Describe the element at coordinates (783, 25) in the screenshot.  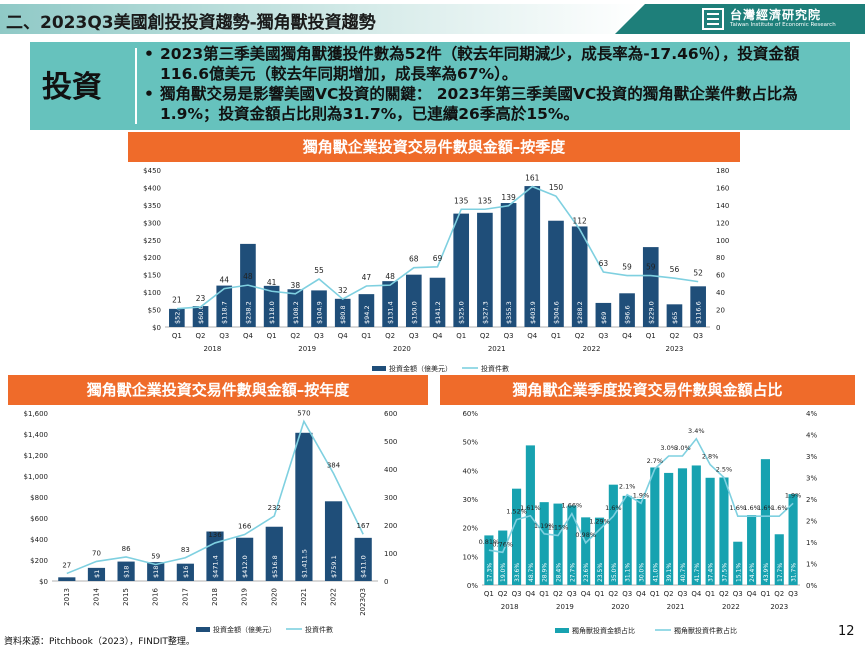
I see `logo-en-text: Taiwan Institute of Economic Research` at that location.